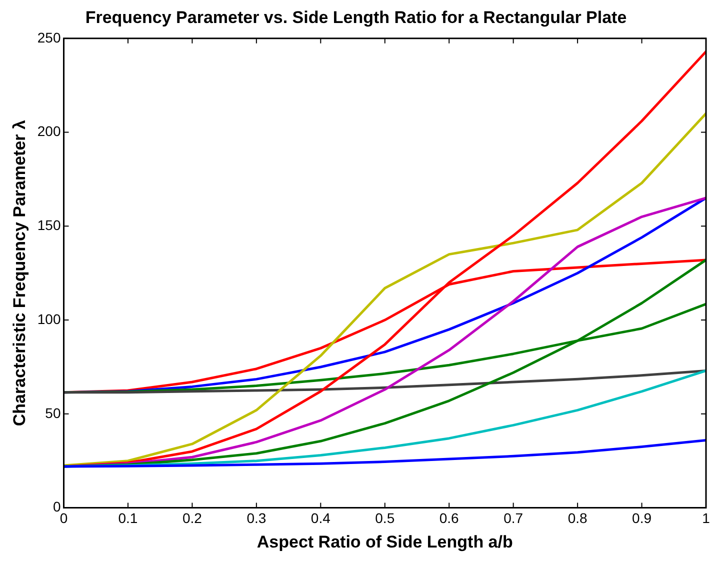  I want to click on x-tick-label: 0.3, so click(256, 518).